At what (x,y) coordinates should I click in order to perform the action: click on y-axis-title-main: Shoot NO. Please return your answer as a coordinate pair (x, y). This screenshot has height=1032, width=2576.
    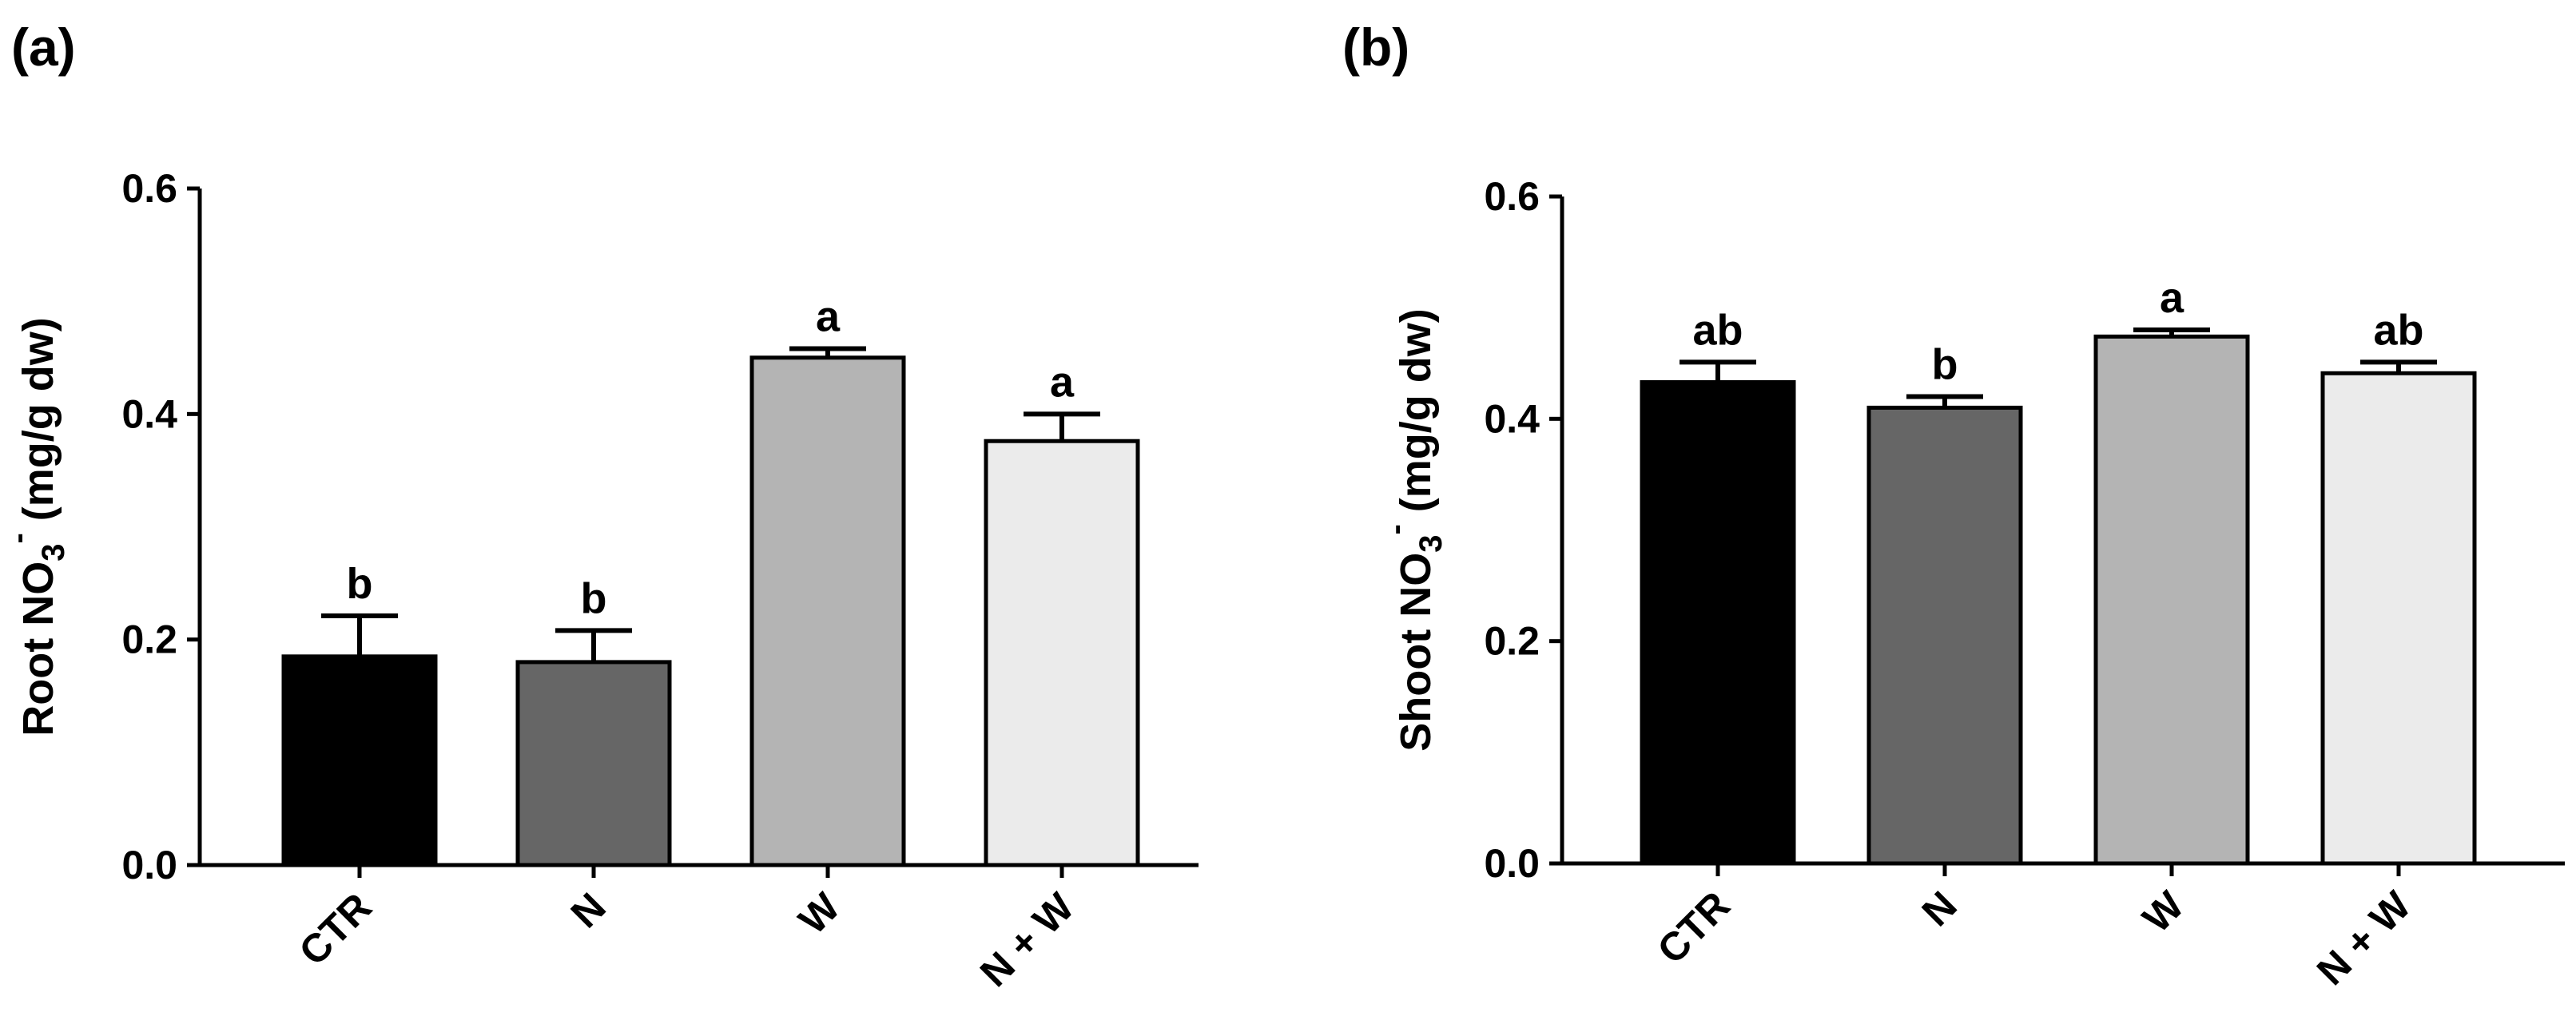
    Looking at the image, I should click on (1416, 652).